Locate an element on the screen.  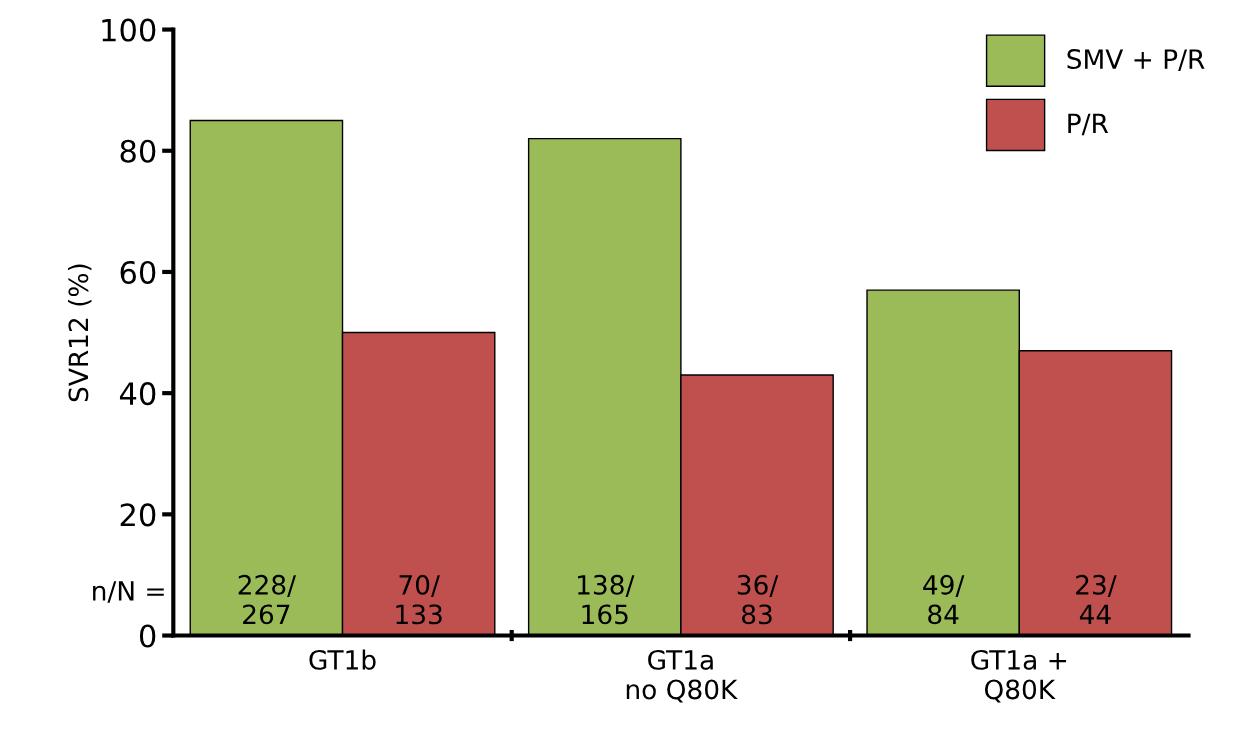
legend-label: SMV + P/R is located at coordinates (1136, 60).